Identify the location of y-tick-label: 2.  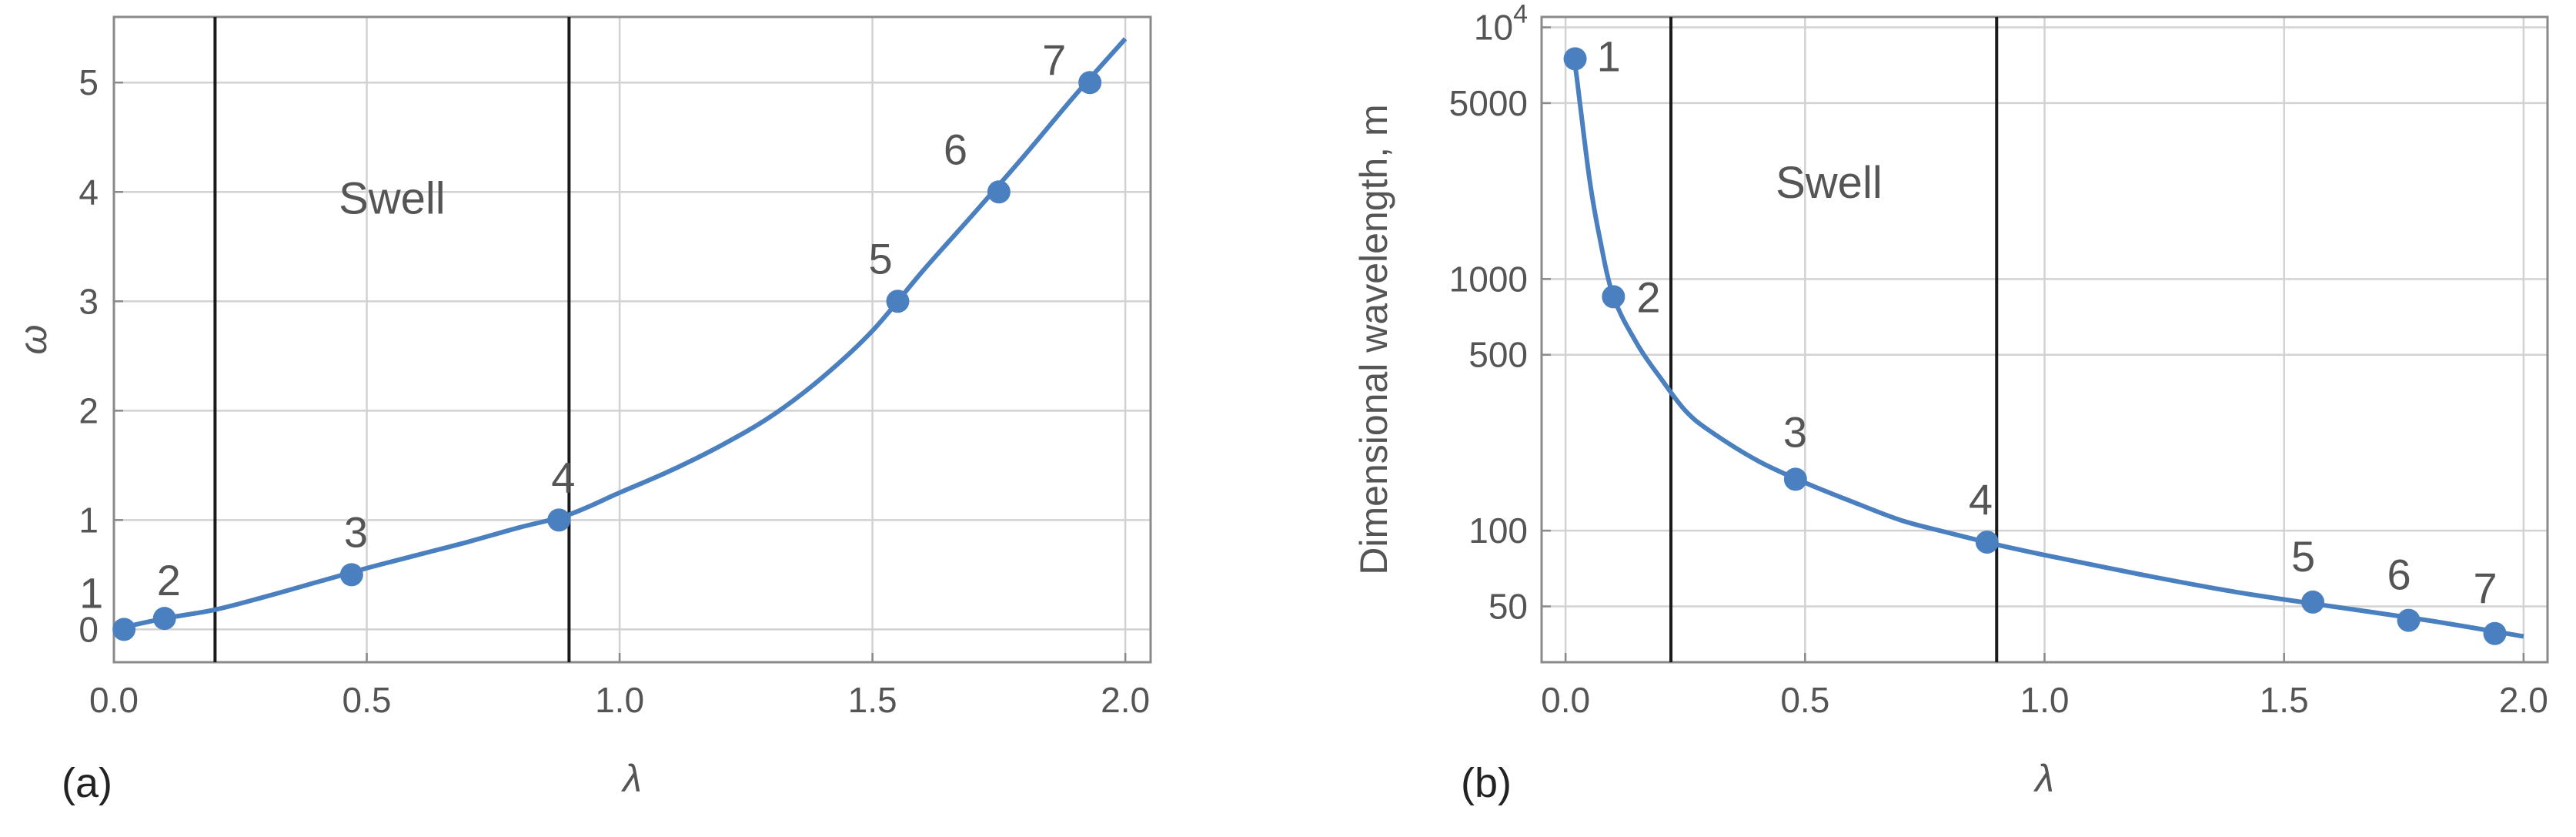
(89, 410).